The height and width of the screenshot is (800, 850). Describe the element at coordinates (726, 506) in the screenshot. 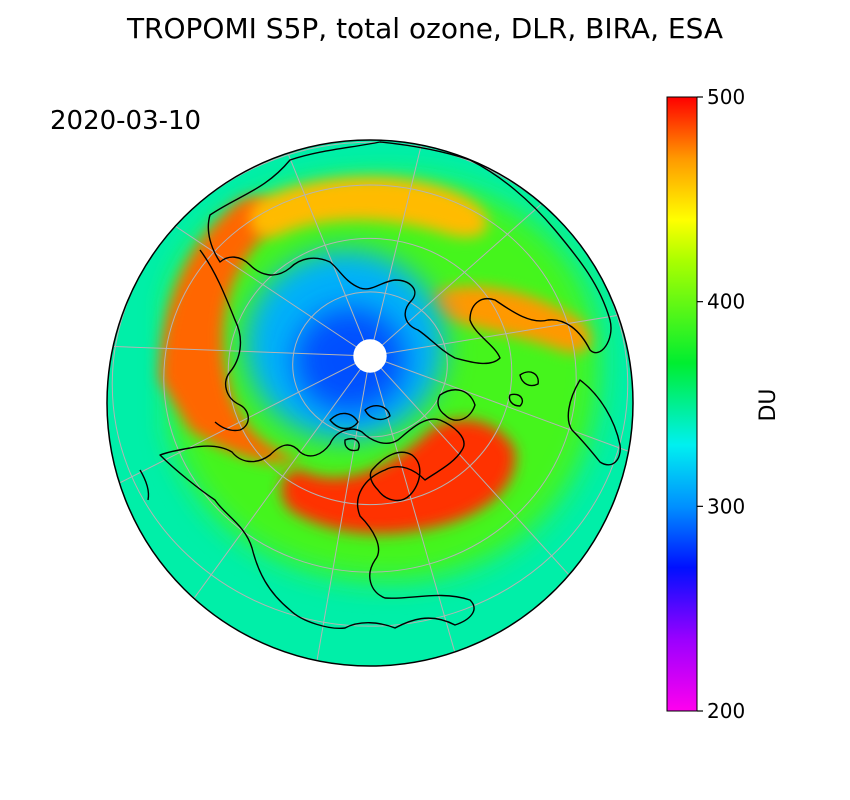

I see `colorbar-tick-label-2: 300` at that location.